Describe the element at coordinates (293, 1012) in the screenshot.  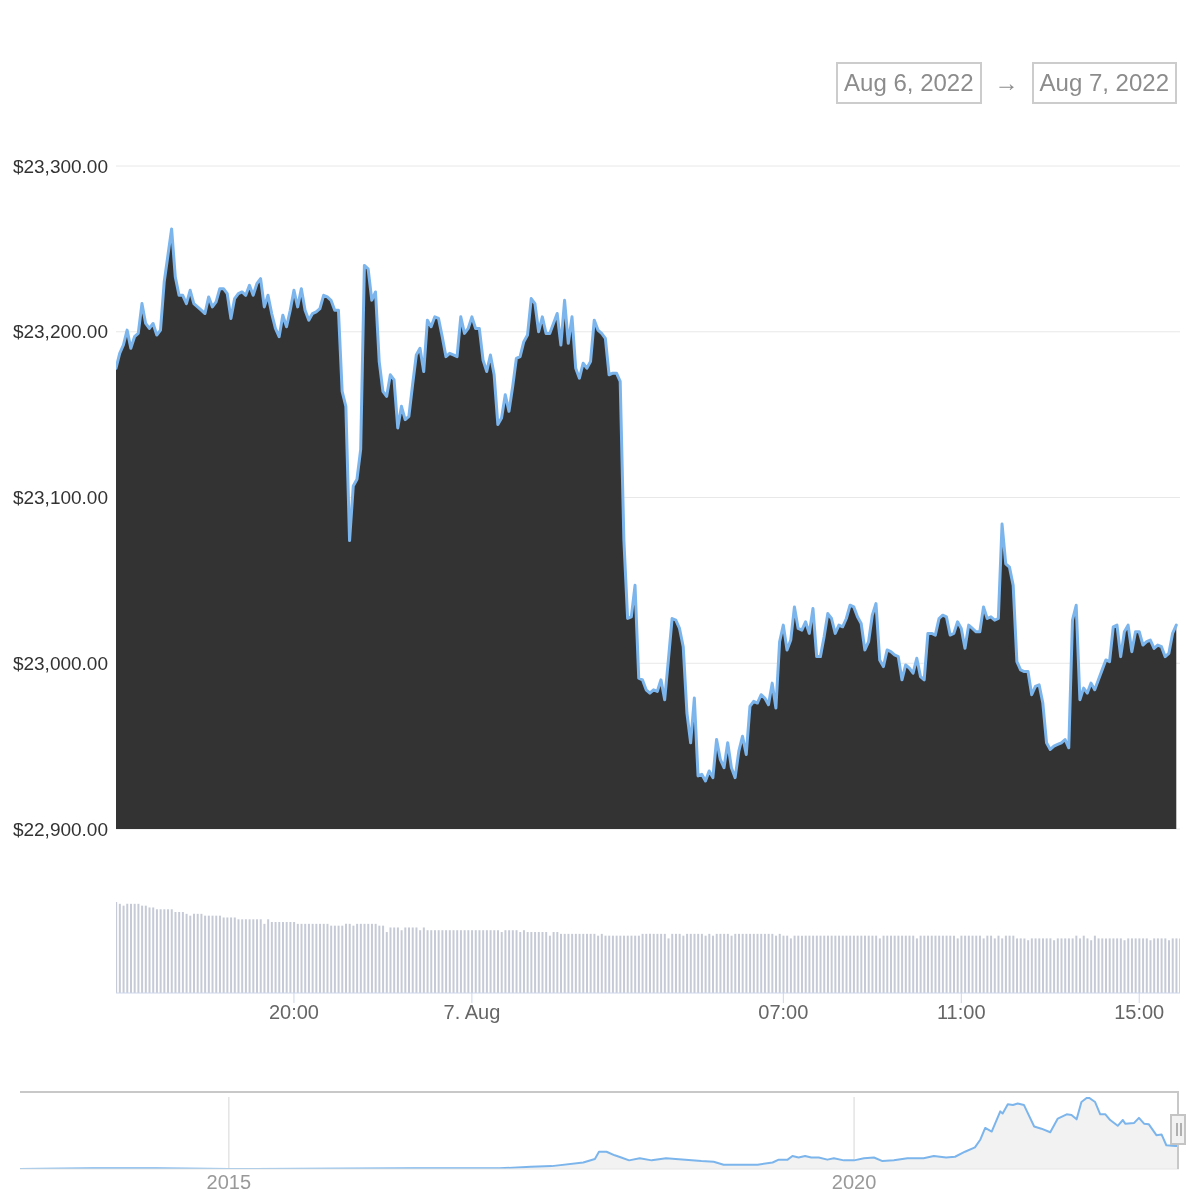
I see `x-tick-label: 20:00` at that location.